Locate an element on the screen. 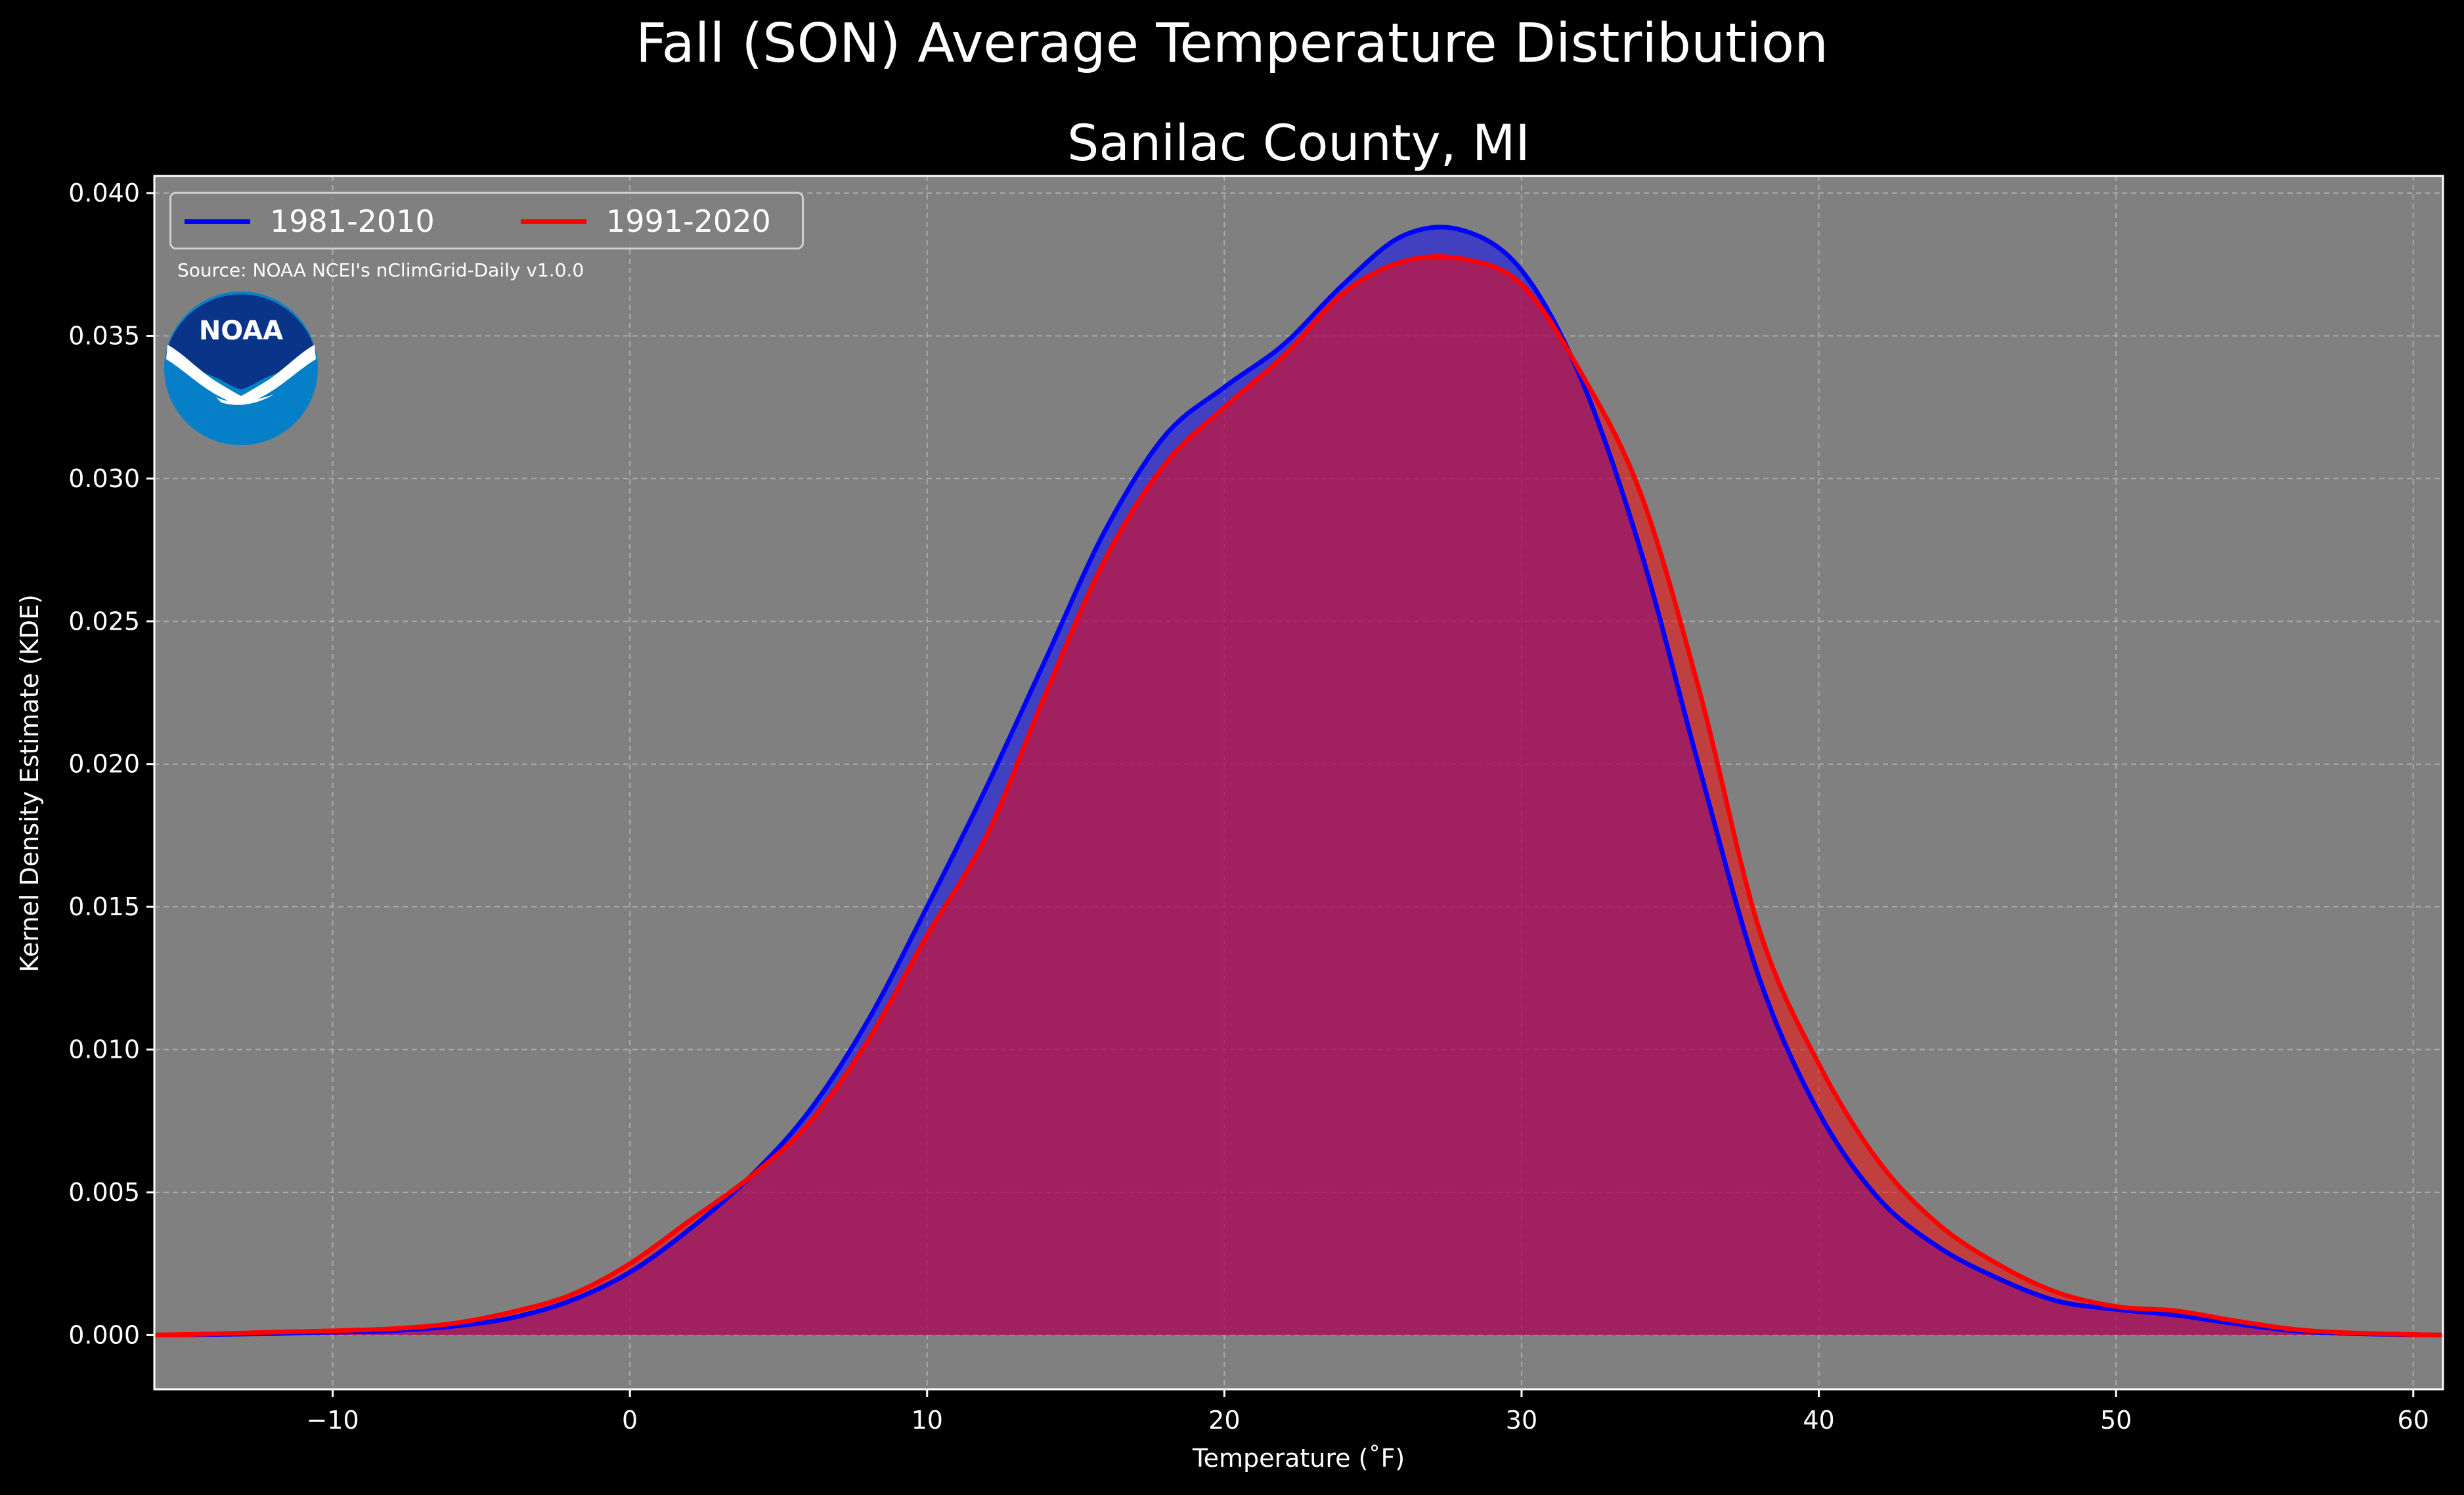 This screenshot has height=1495, width=2464. x-tick-label: 60 is located at coordinates (2413, 1420).